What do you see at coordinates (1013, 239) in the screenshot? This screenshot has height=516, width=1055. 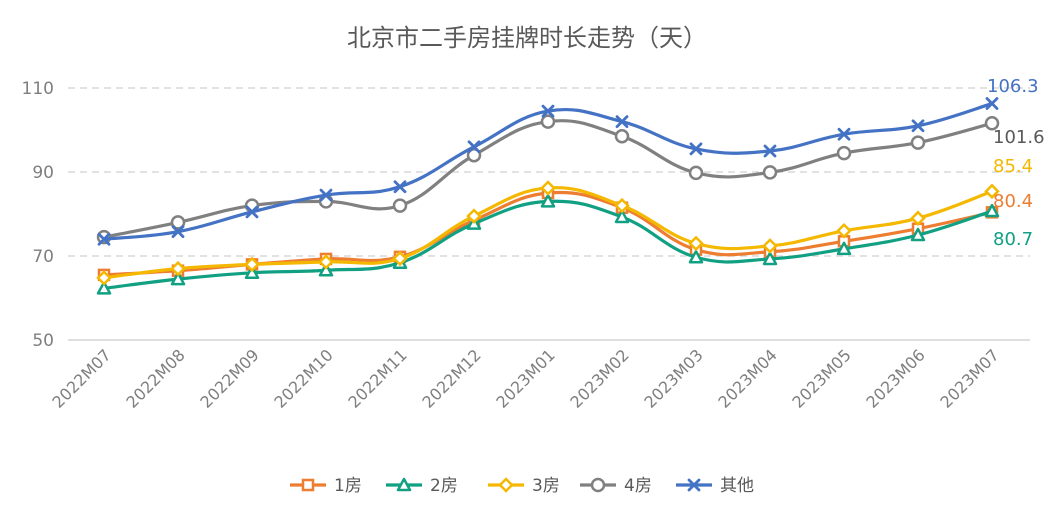 I see `end-value-label: 80.7` at bounding box center [1013, 239].